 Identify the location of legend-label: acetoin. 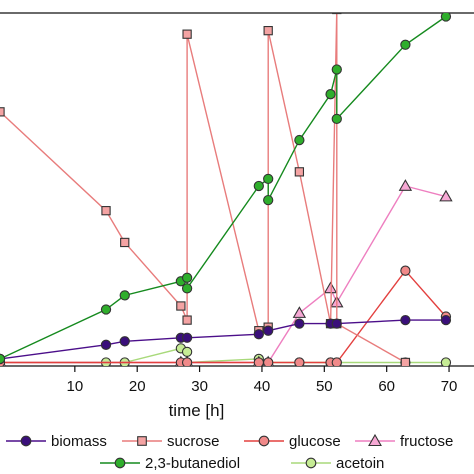
(360, 463).